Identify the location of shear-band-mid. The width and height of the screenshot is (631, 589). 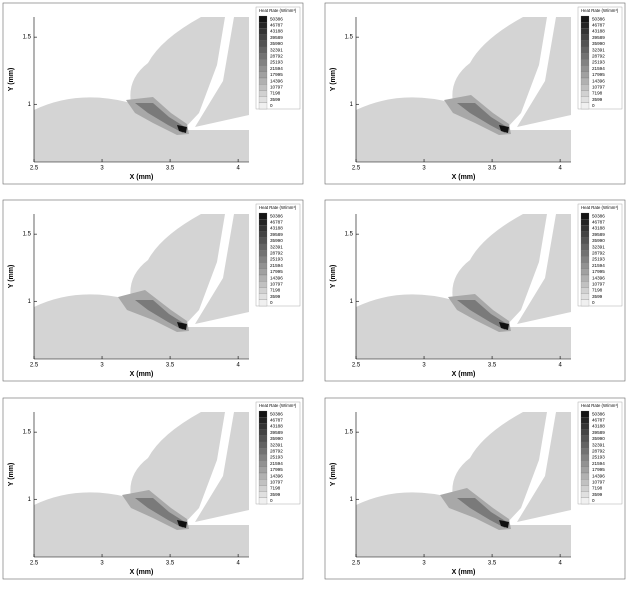
(482, 513).